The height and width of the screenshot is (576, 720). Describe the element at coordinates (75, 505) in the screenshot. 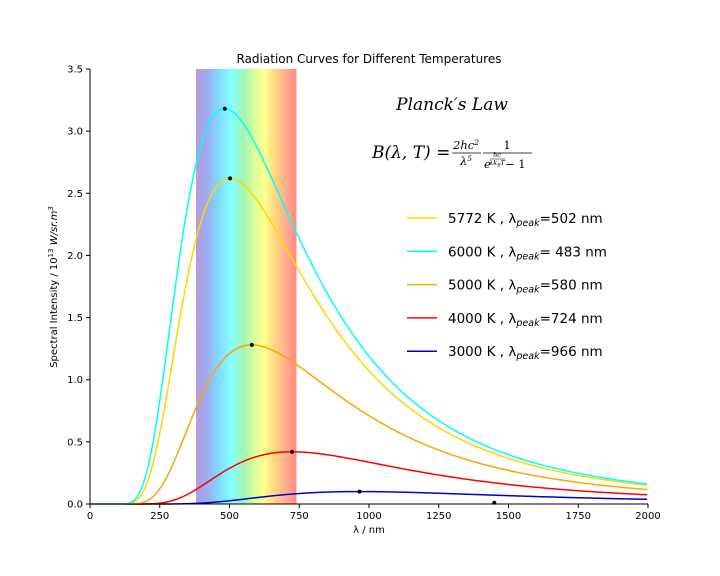

I see `y-tick-label: 0.0` at that location.